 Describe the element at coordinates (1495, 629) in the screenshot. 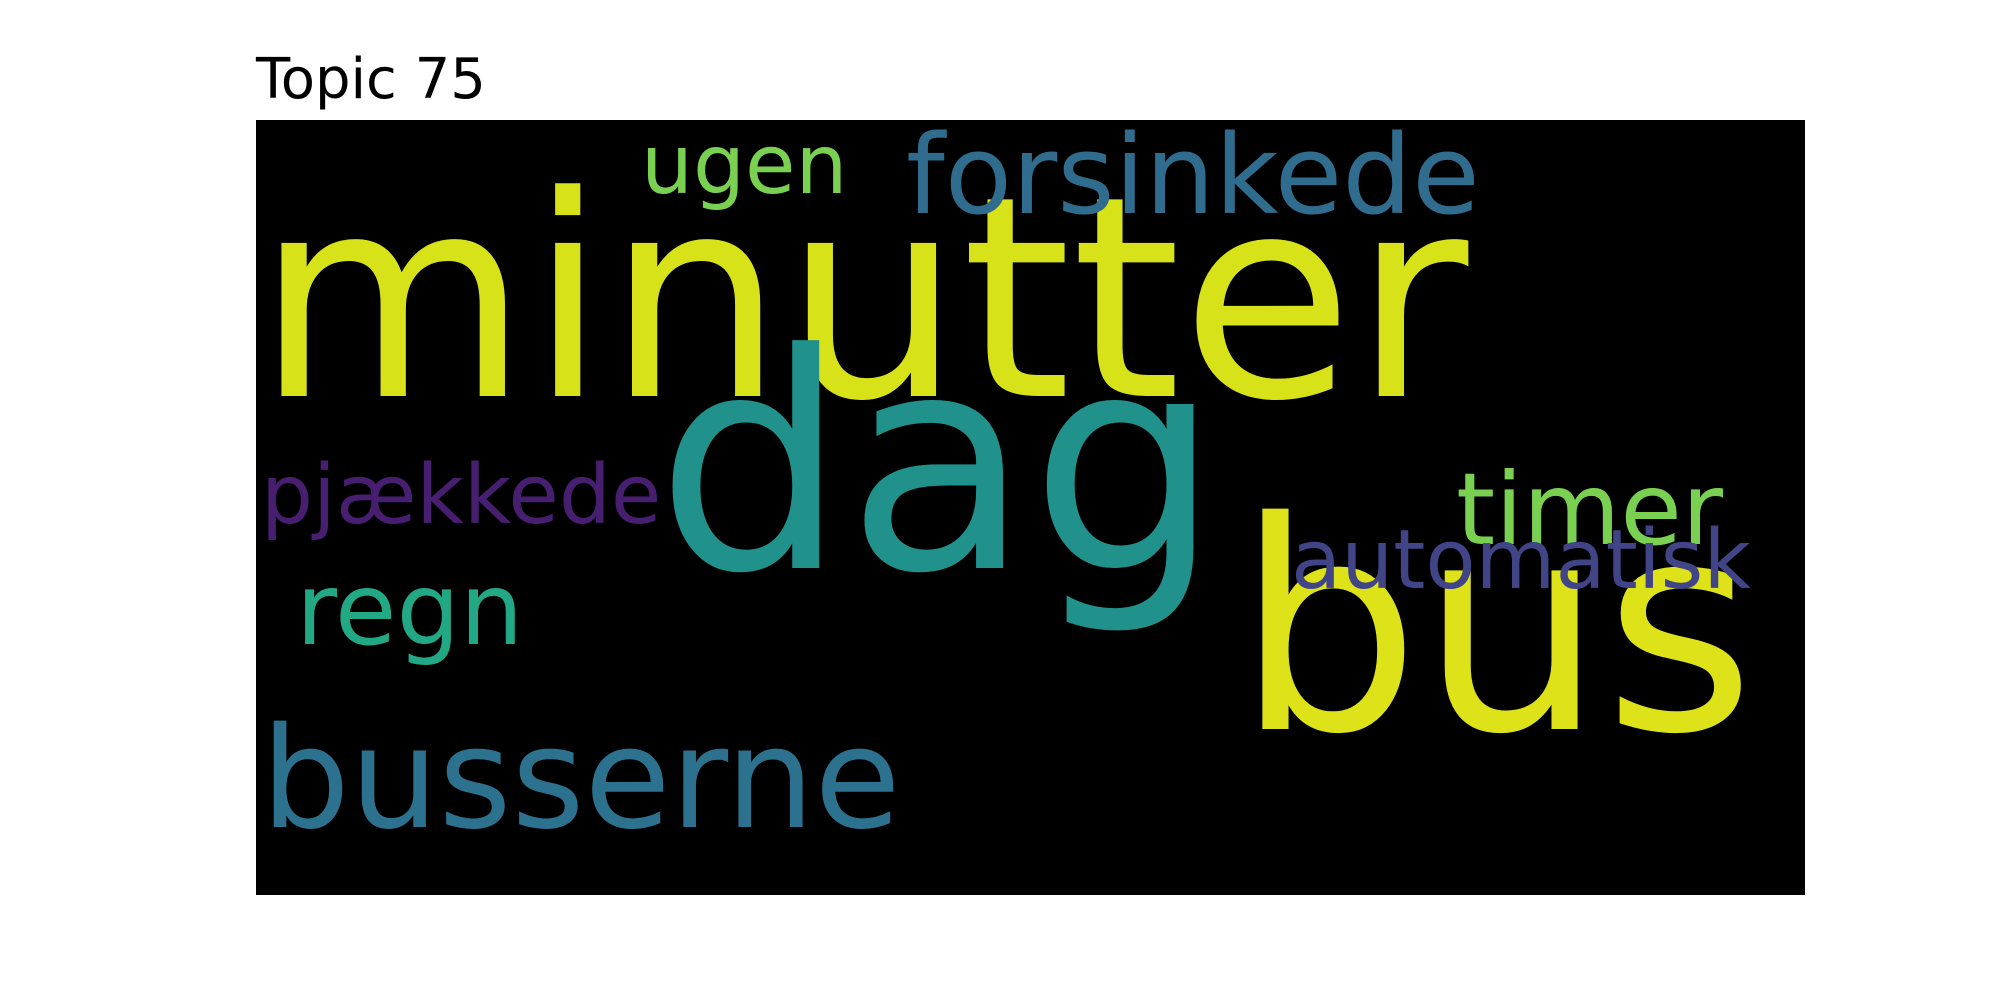

I see `word-bus: bus` at that location.